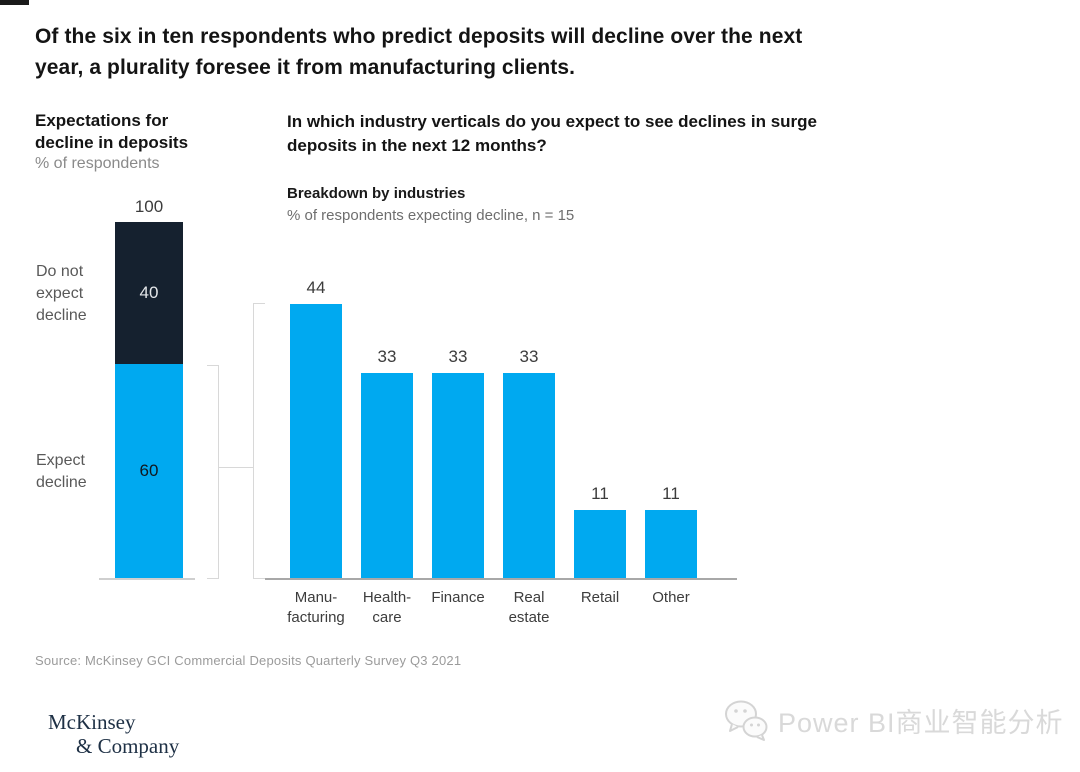 The height and width of the screenshot is (772, 1080). I want to click on label-line: Expect, so click(60, 460).